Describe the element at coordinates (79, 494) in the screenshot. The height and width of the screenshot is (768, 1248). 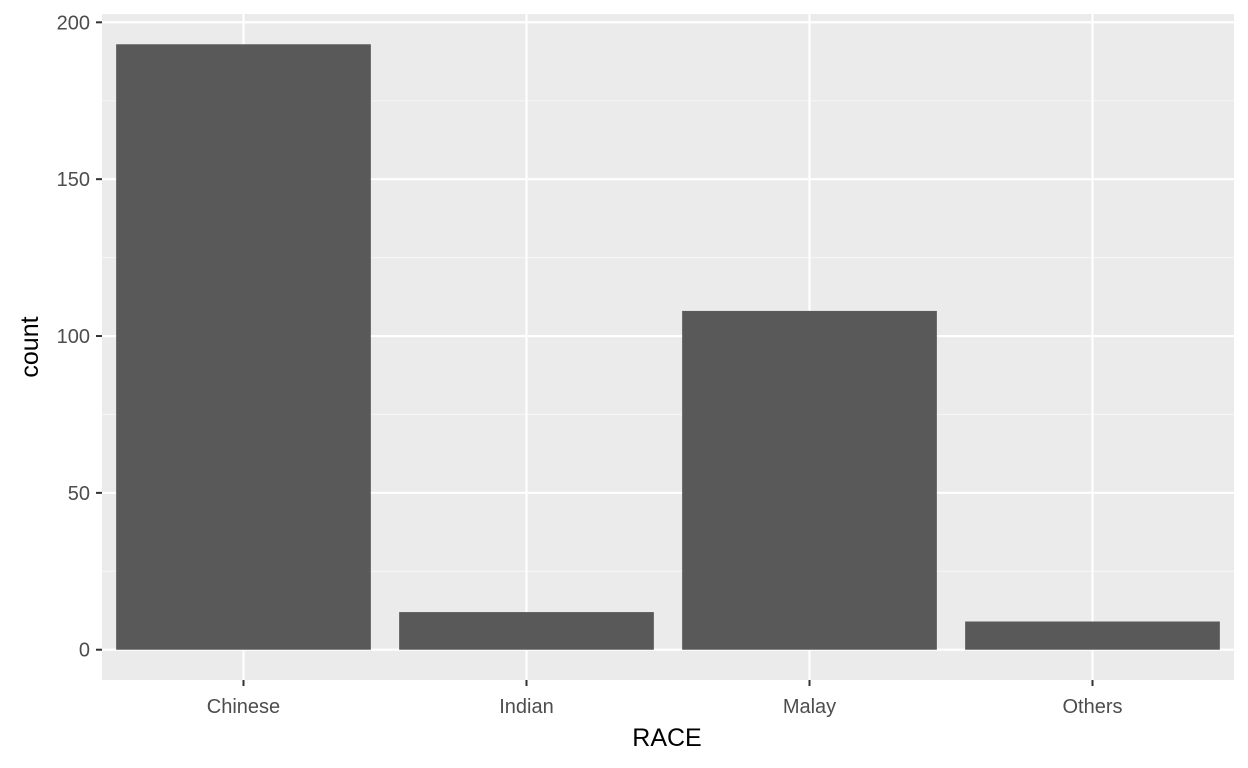
I see `y-tick-label: 50` at that location.